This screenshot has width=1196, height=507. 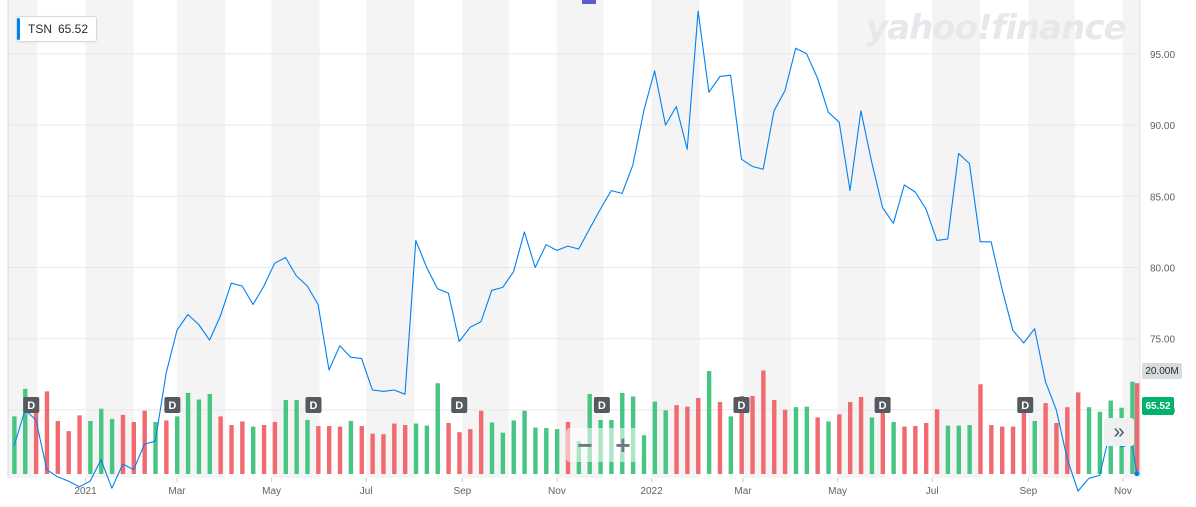 What do you see at coordinates (1162, 340) in the screenshot?
I see `y-tick-label: 75.00` at bounding box center [1162, 340].